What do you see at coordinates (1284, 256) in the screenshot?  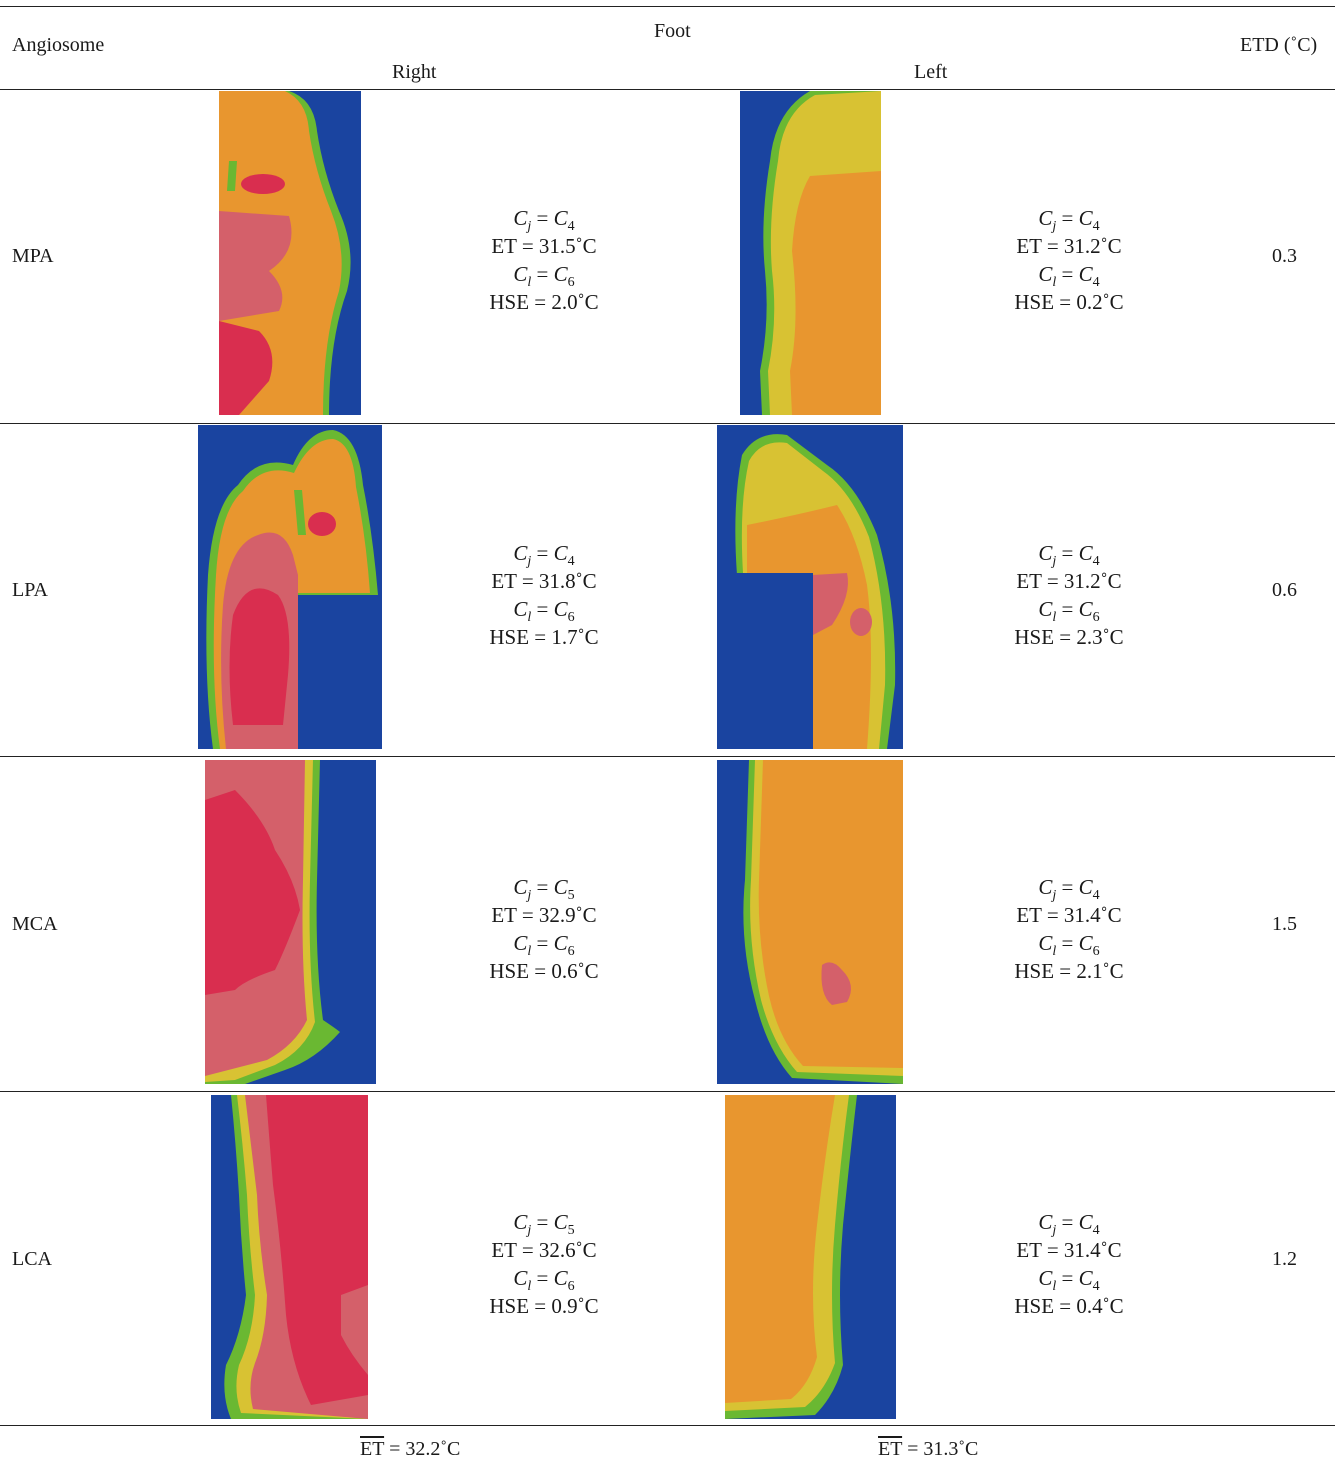 I see `etd-value-mpa: 0.3` at bounding box center [1284, 256].